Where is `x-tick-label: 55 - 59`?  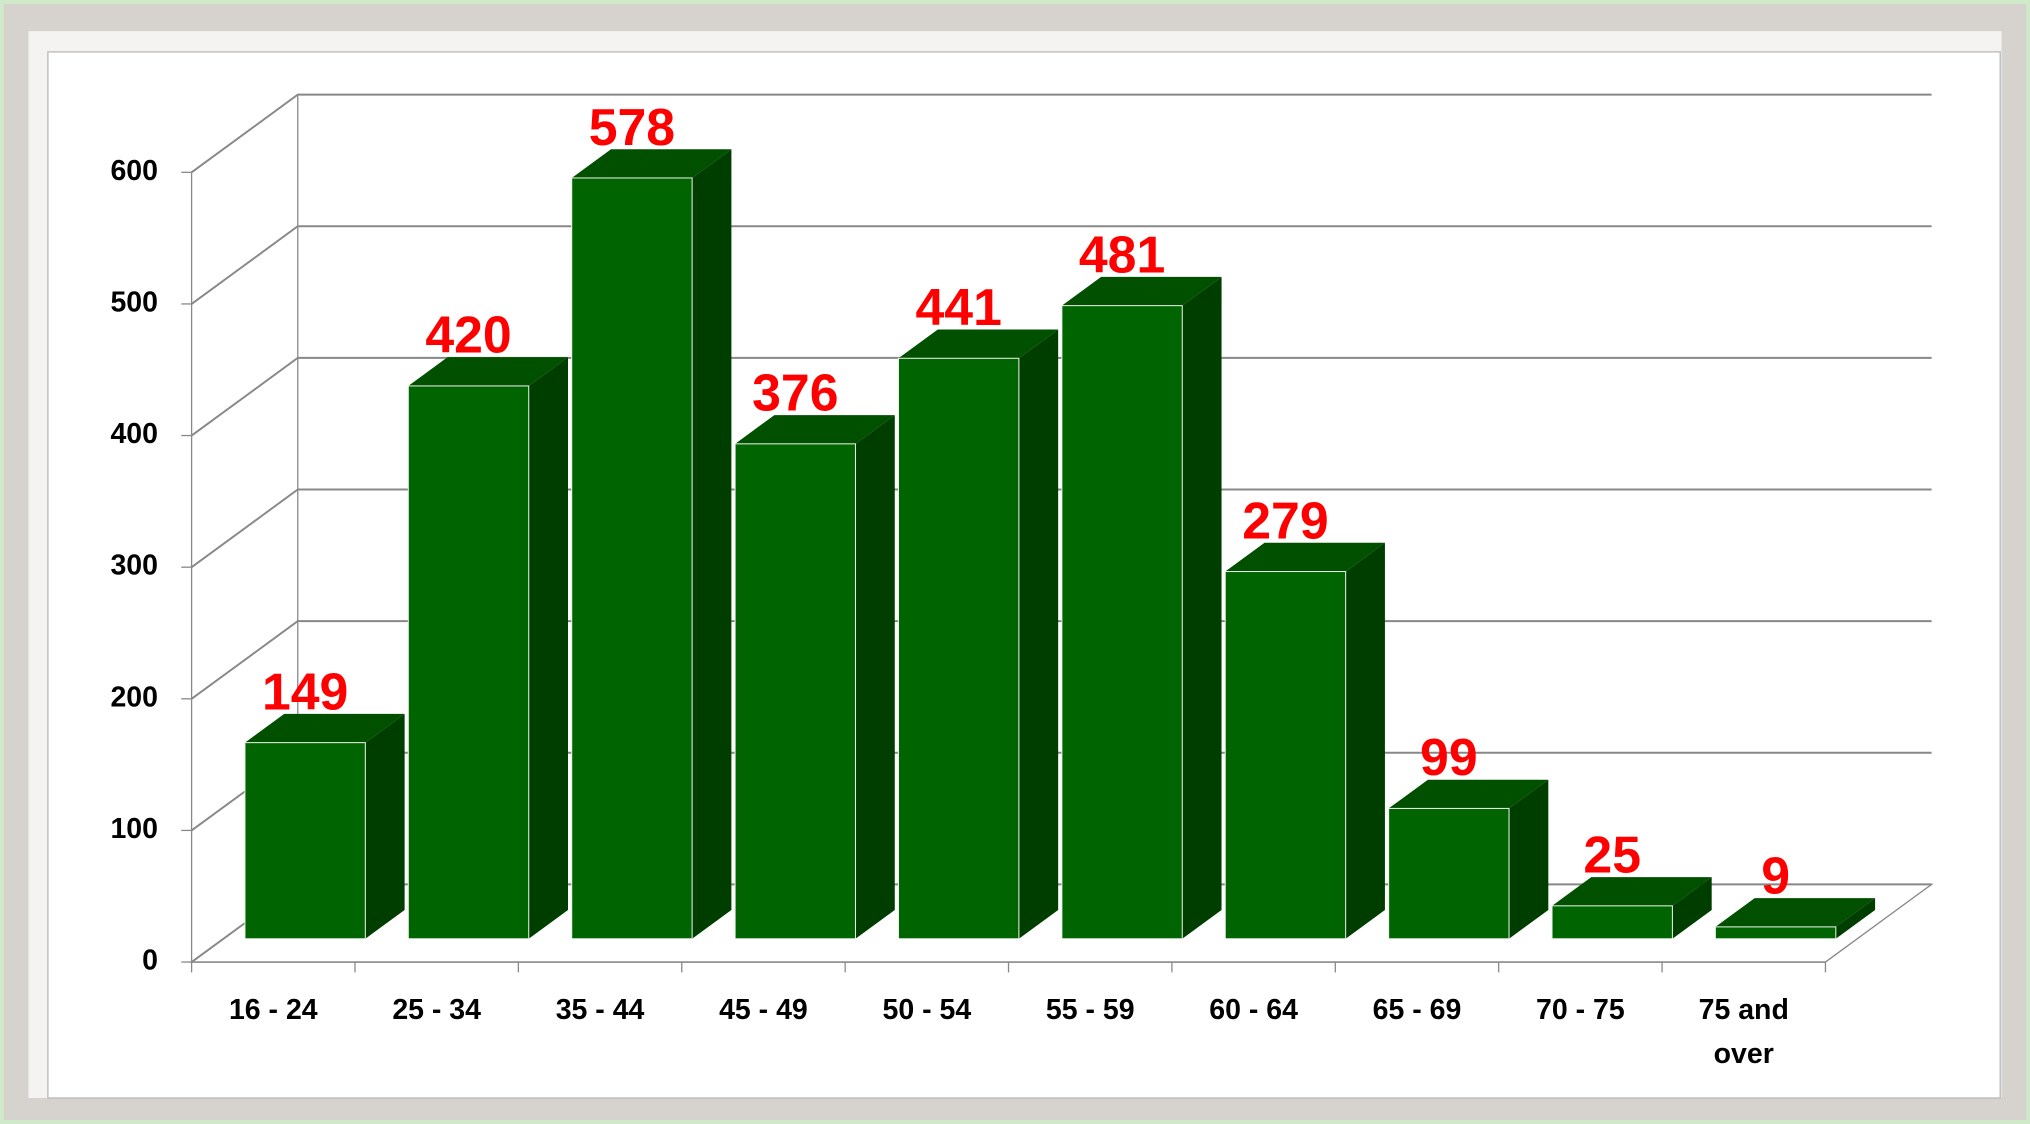
x-tick-label: 55 - 59 is located at coordinates (1090, 1009).